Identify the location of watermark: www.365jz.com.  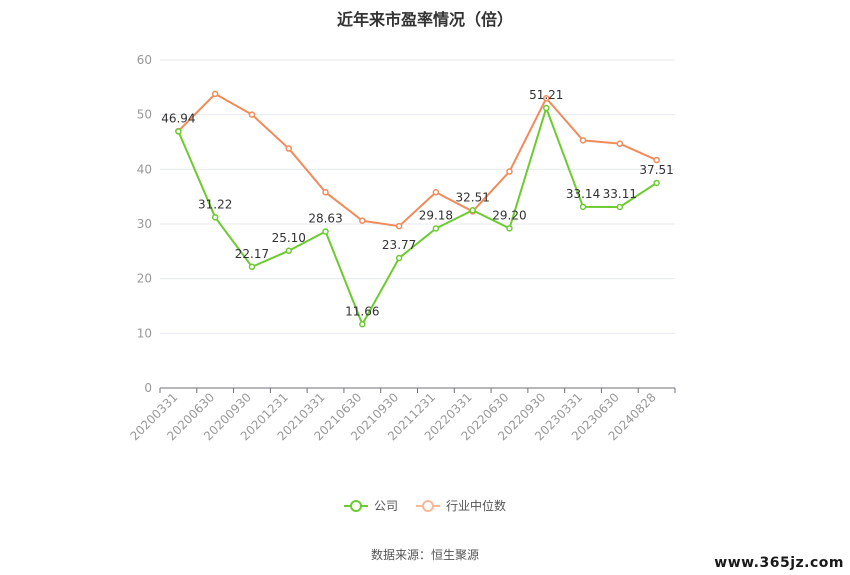
(779, 563).